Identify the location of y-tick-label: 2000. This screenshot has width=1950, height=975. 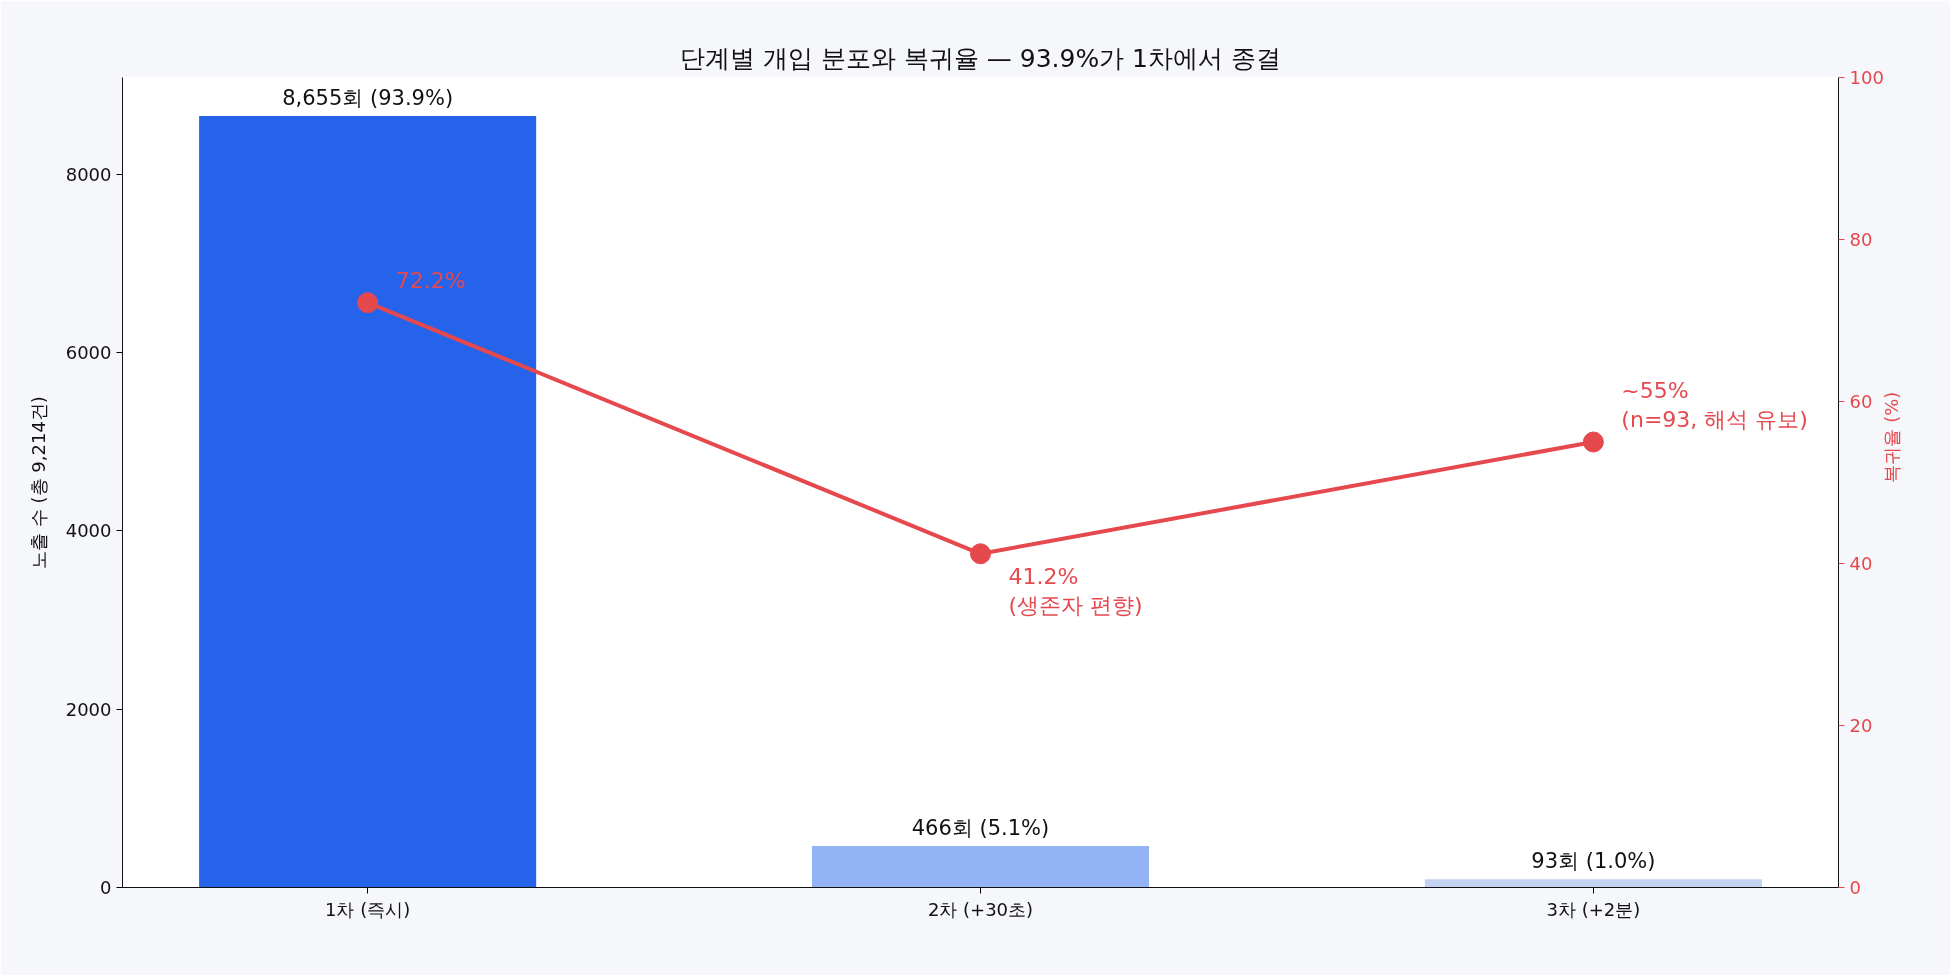
(88, 709).